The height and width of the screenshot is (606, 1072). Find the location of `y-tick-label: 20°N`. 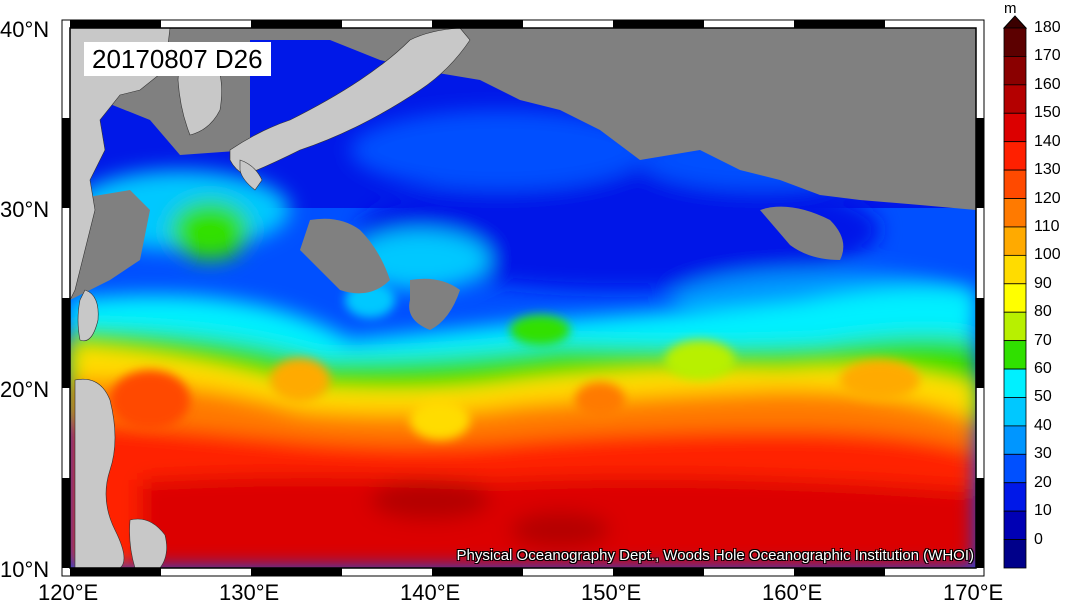

y-tick-label: 20°N is located at coordinates (25, 389).